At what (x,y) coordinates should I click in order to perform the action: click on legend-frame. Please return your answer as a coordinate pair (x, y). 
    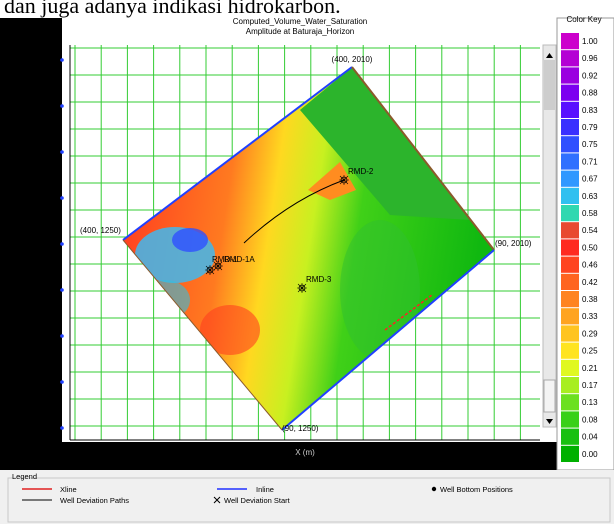
    Looking at the image, I should click on (309, 500).